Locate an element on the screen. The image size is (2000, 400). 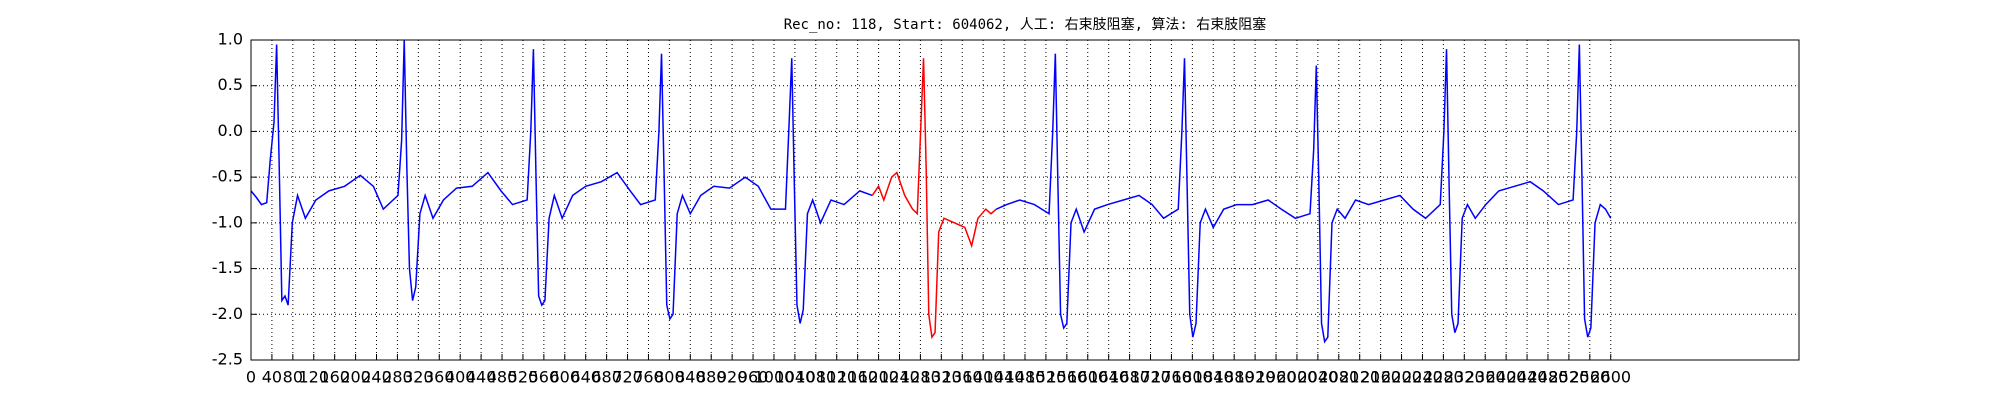
x-tick-label: 1680 is located at coordinates (1129, 377).